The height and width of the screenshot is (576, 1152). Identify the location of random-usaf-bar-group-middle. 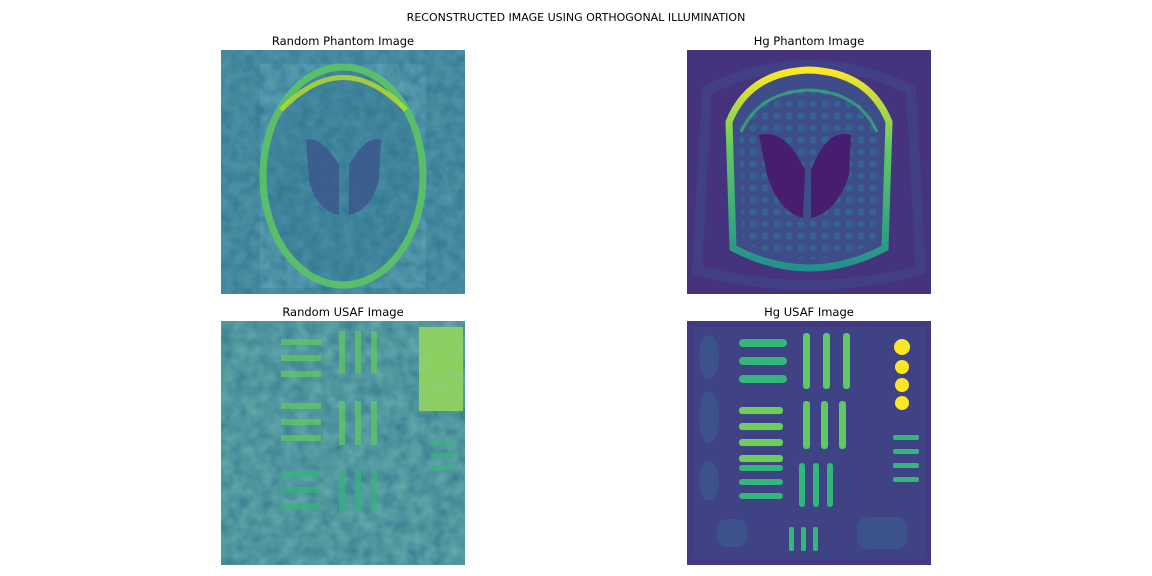
(329, 423).